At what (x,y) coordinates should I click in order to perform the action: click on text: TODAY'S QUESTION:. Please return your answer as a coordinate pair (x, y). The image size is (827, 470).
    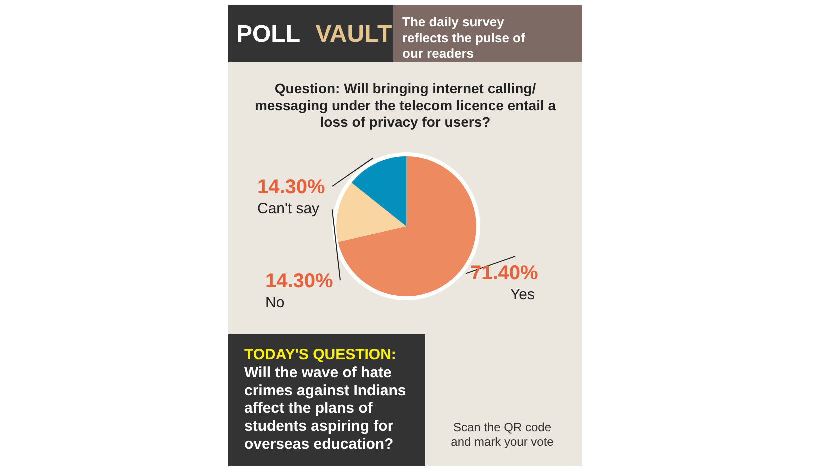
    Looking at the image, I should click on (320, 355).